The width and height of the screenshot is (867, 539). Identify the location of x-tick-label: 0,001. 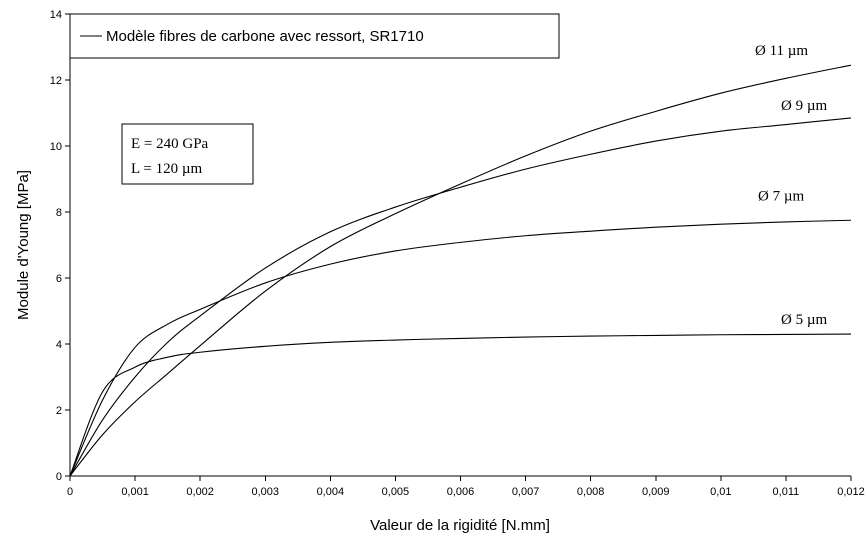
(135, 492).